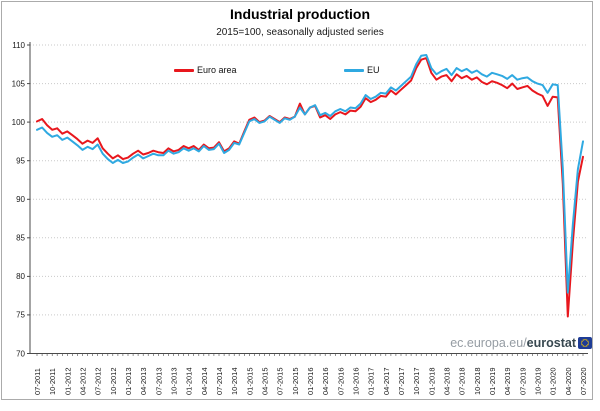  I want to click on x-axis-label: 01-2019, so click(492, 381).